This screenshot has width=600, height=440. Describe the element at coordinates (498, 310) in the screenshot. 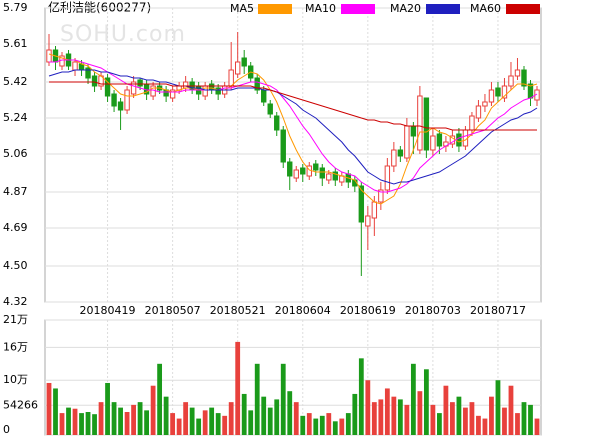

I see `x-tick-label: 20180717` at that location.